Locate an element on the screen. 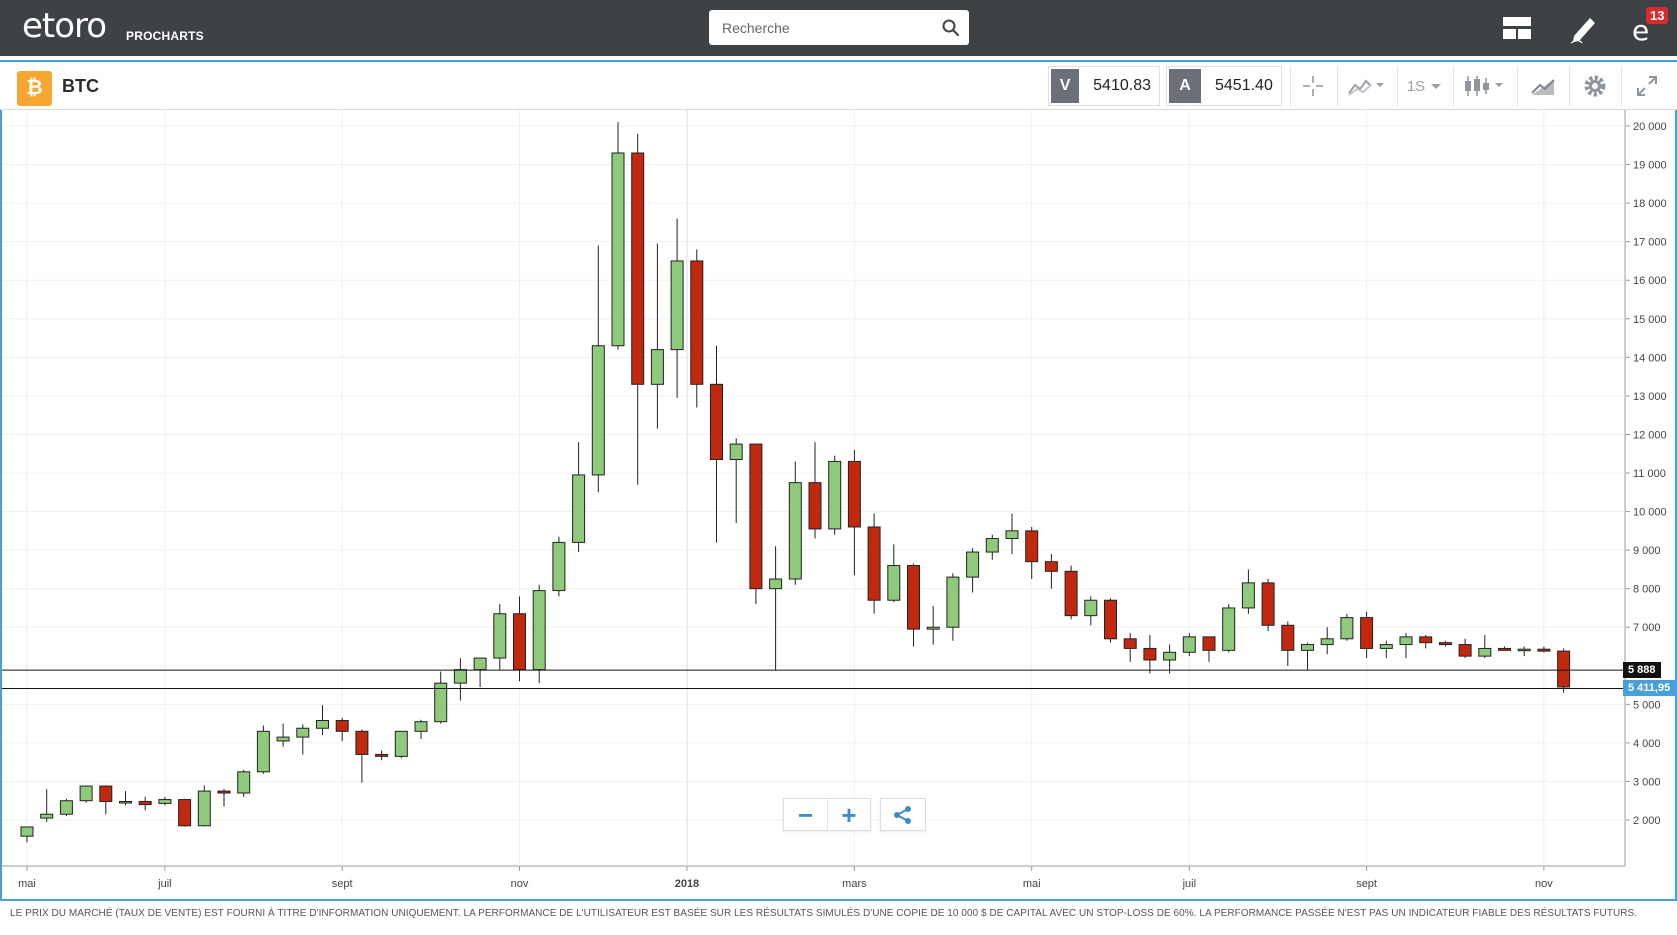  y-tick-label: 5 000 is located at coordinates (1647, 705).